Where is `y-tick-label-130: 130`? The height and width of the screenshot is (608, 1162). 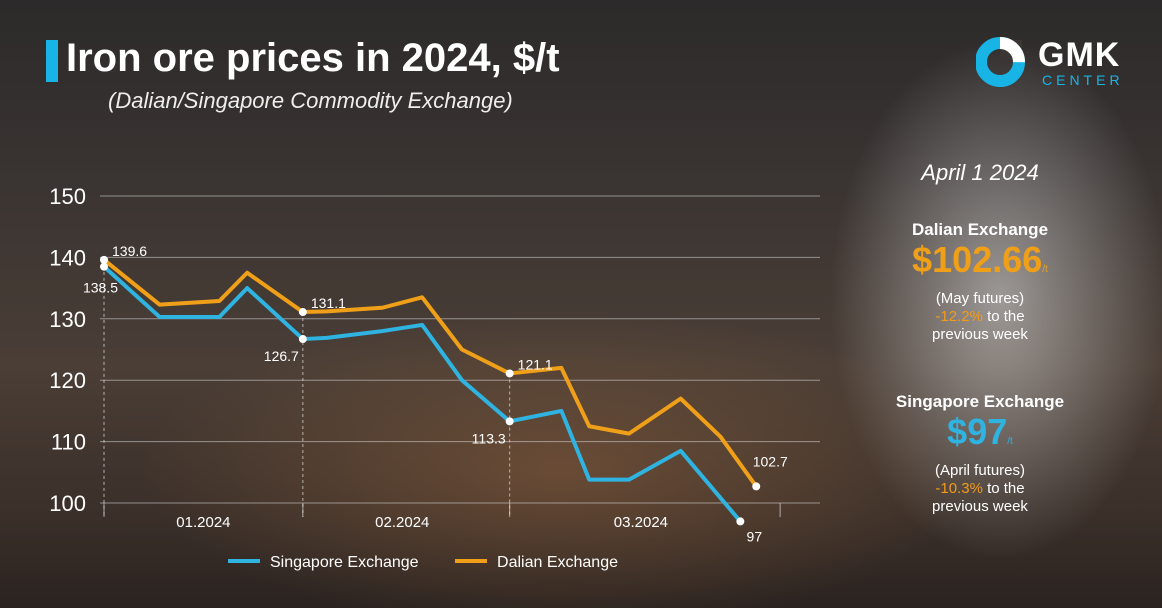 y-tick-label-130: 130 is located at coordinates (67, 319).